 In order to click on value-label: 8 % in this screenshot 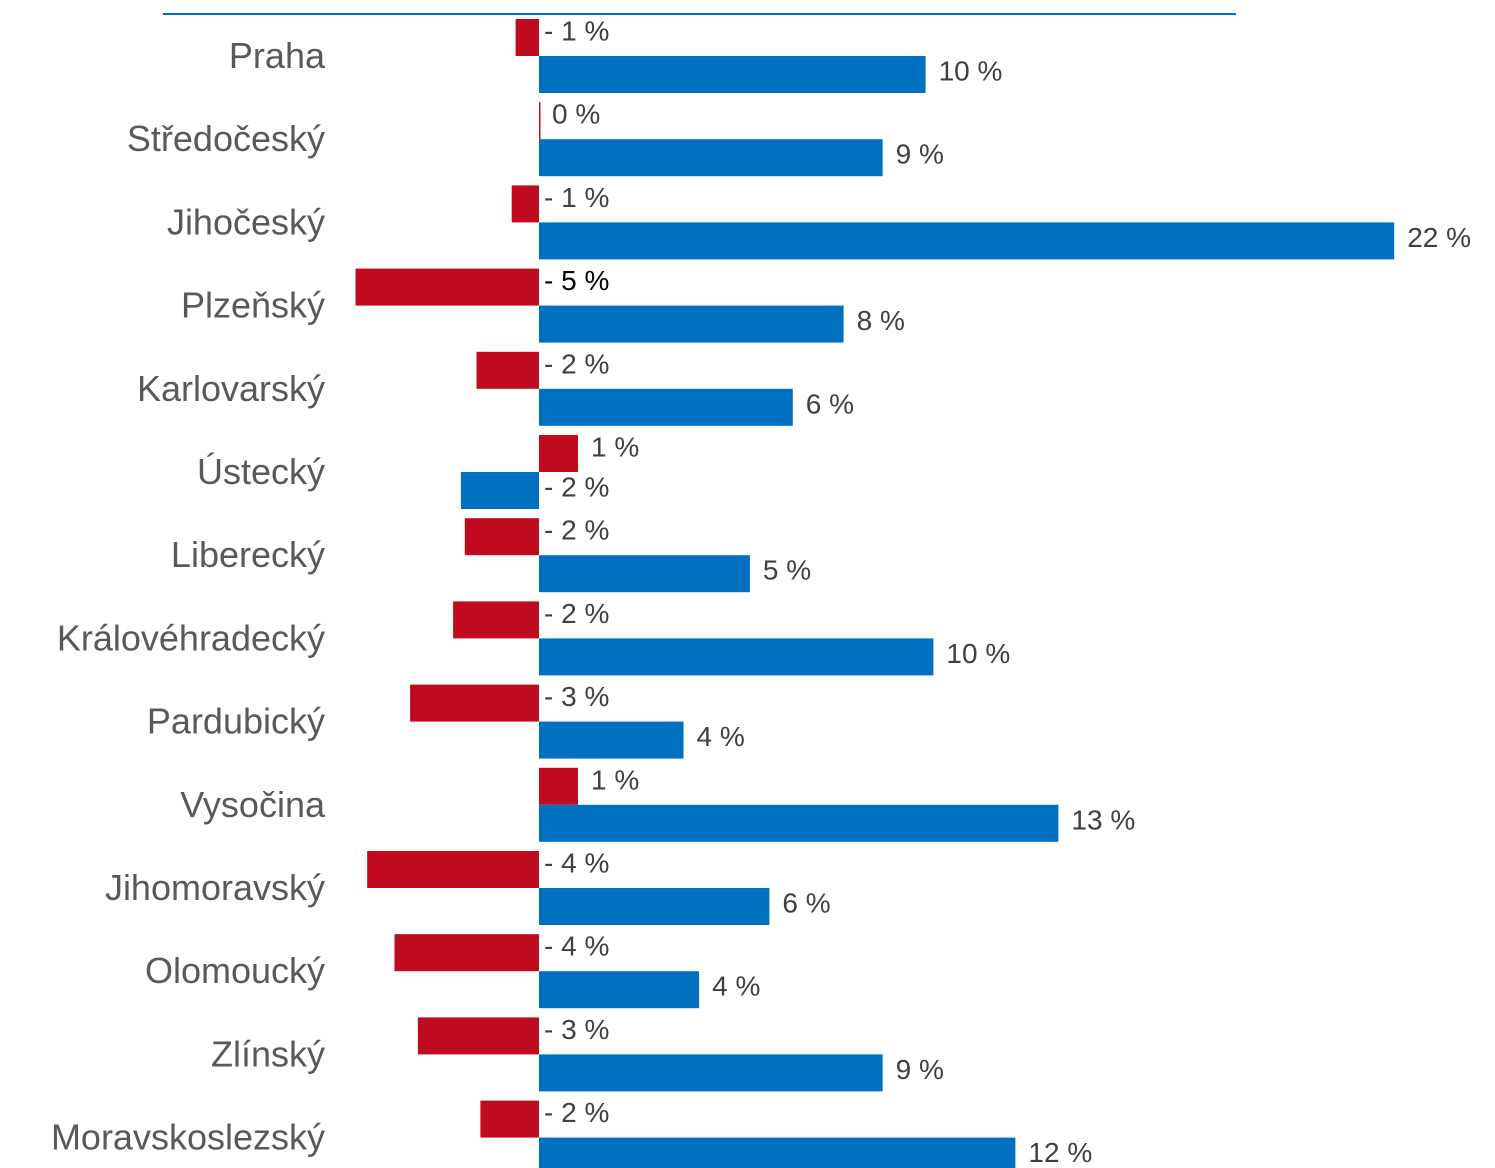, I will do `click(881, 320)`.